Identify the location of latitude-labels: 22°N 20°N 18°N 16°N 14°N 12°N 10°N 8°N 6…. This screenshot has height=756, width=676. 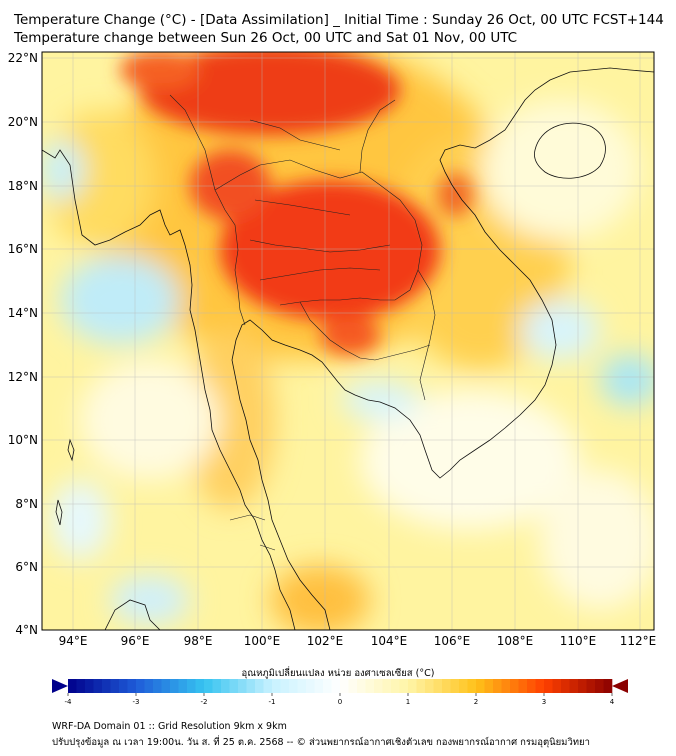
(23, 344).